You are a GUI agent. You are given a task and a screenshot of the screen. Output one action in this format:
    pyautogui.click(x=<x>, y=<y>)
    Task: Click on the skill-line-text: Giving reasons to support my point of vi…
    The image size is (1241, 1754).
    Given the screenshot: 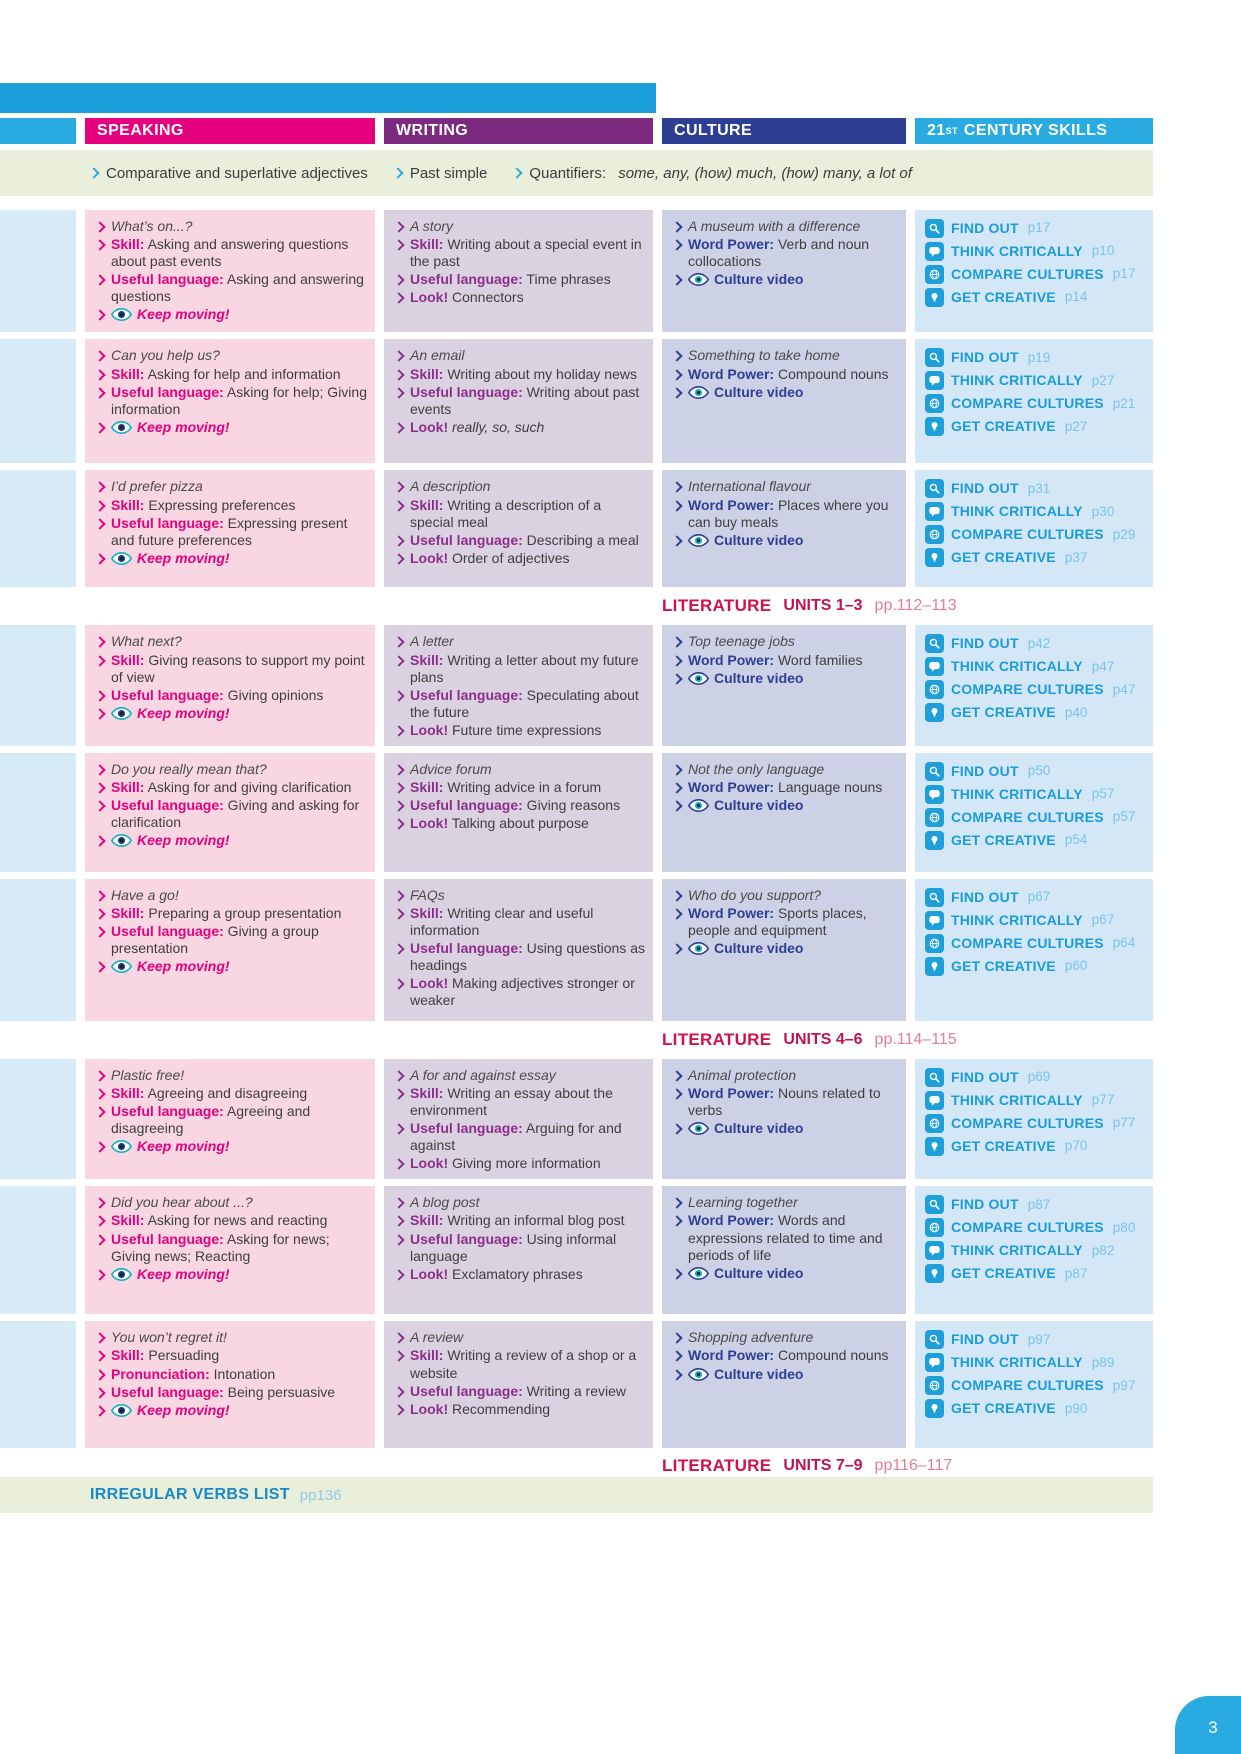 What is the action you would take?
    pyautogui.click(x=238, y=668)
    